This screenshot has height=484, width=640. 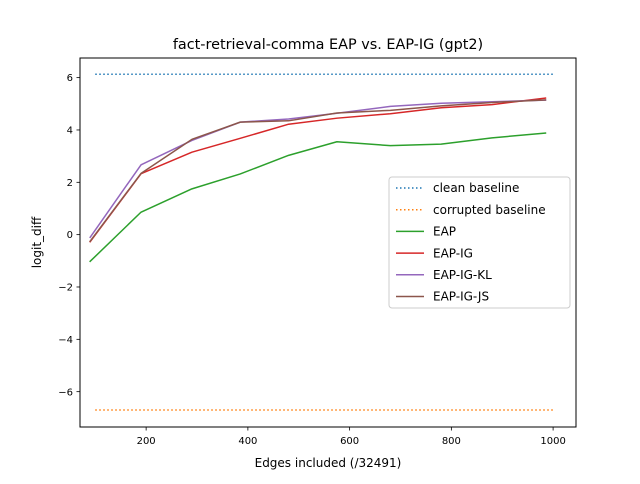 What do you see at coordinates (37, 242) in the screenshot?
I see `y-axis-label: logit_diff` at bounding box center [37, 242].